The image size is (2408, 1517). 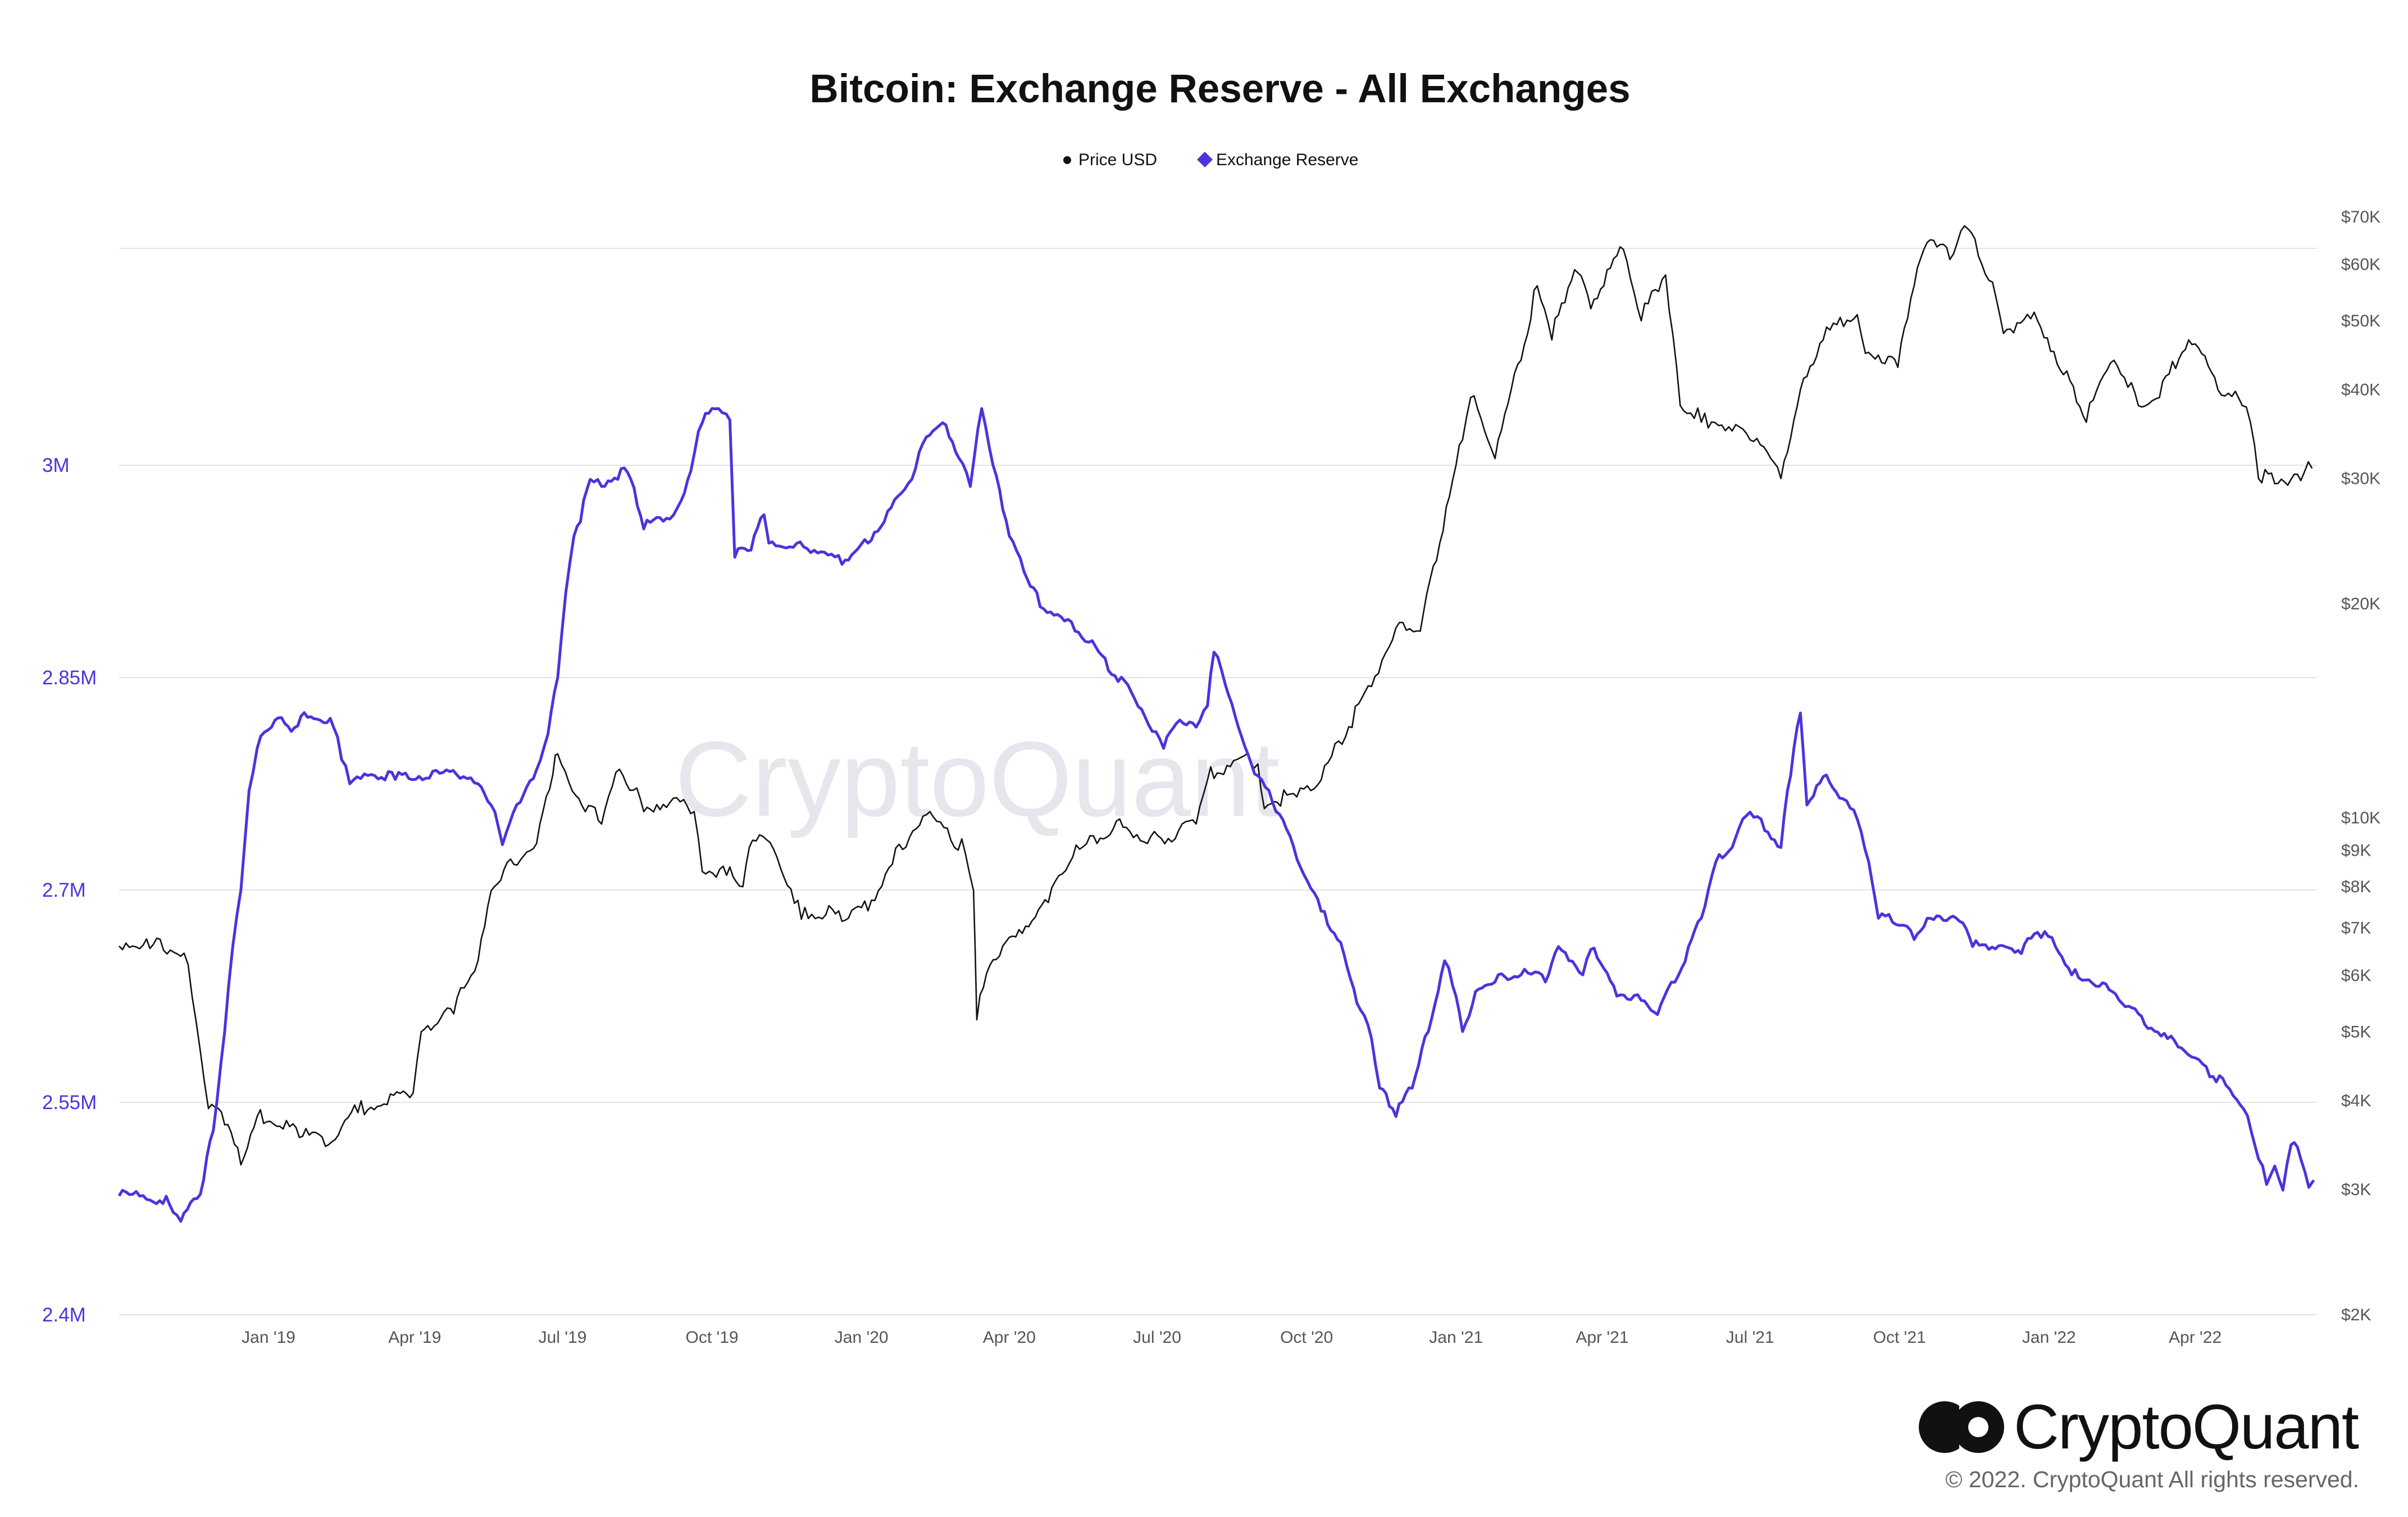 I want to click on y-right-tick-label: $9K, so click(x=2356, y=850).